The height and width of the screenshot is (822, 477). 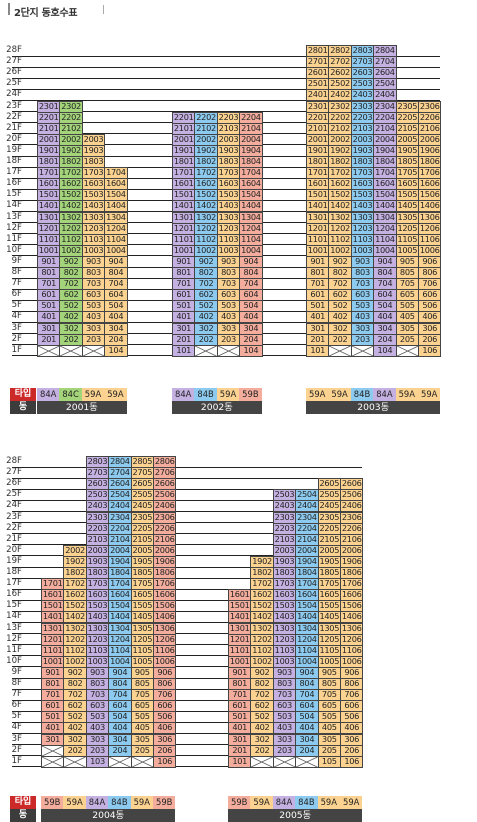 What do you see at coordinates (23, 394) in the screenshot?
I see `type-row-label: 타입` at bounding box center [23, 394].